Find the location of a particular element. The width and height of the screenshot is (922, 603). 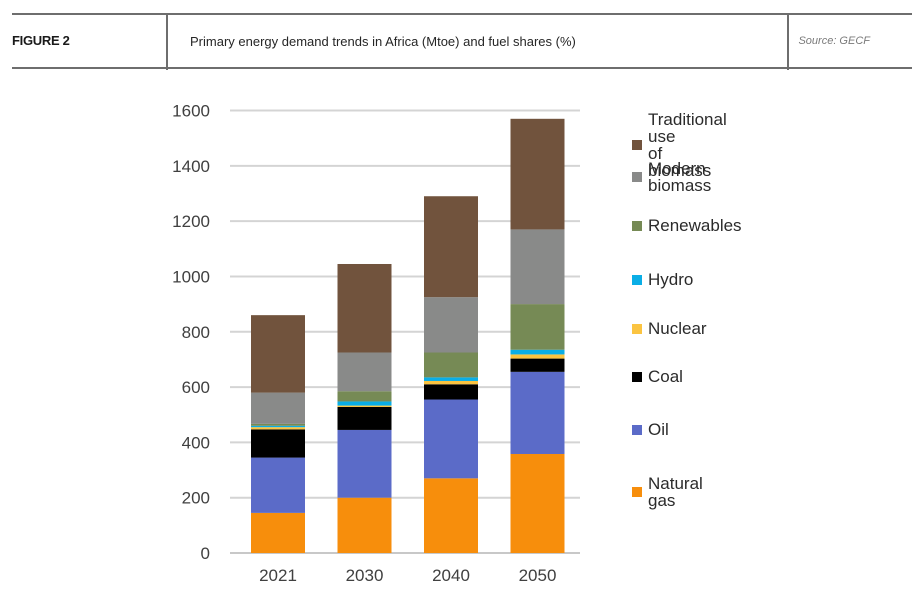

y-tick-label: 1600 is located at coordinates (191, 111).